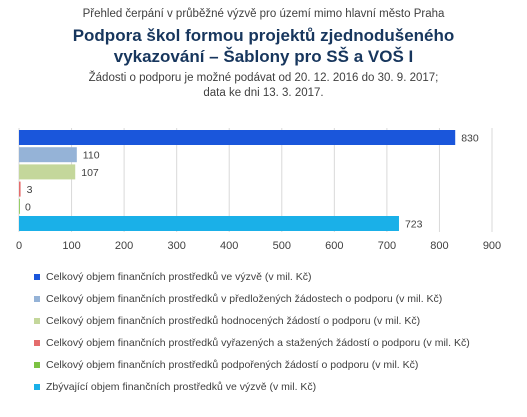 This screenshot has width=527, height=417. I want to click on chart-title-line-2: vykazování – Šablony pro SŠ a VOŠ I, so click(263, 56).